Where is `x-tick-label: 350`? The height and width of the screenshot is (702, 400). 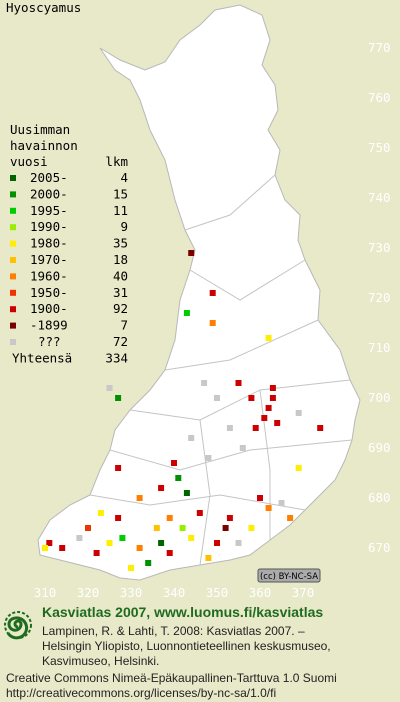 x-tick-label: 350 is located at coordinates (217, 592).